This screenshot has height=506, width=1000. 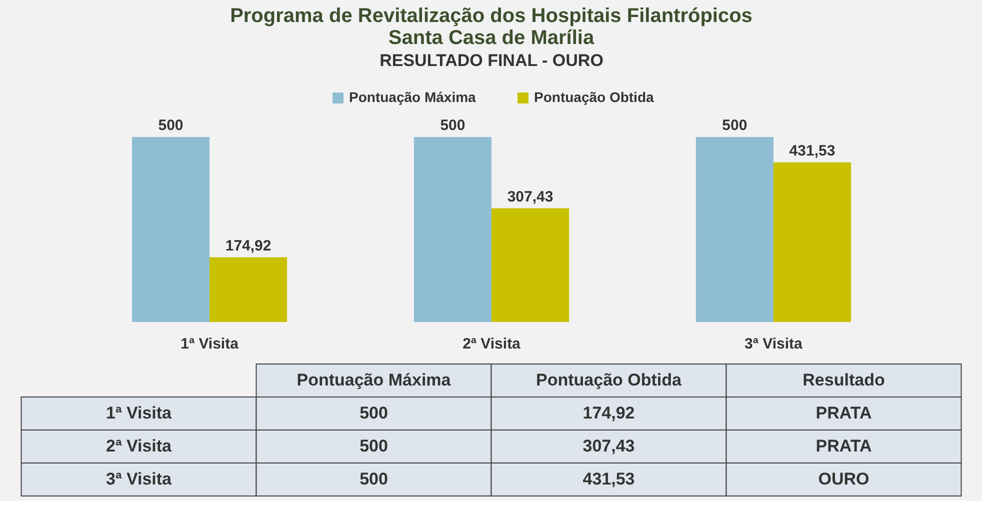 What do you see at coordinates (412, 97) in the screenshot?
I see `legend-label: Pontuação Máxima` at bounding box center [412, 97].